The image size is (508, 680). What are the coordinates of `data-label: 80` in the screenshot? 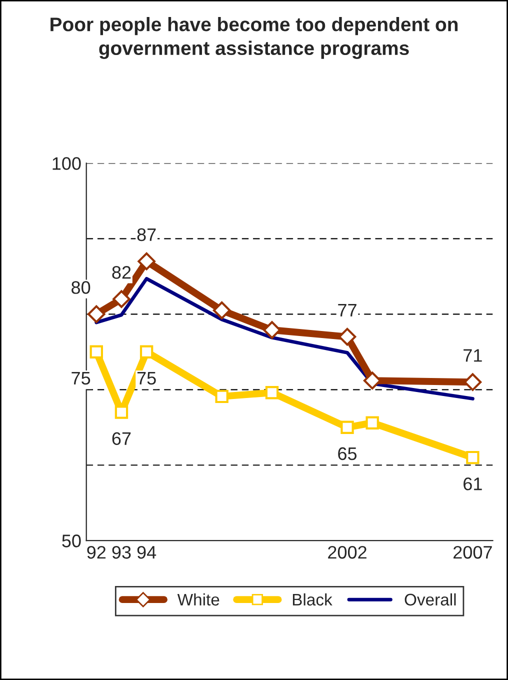 It's located at (81, 287).